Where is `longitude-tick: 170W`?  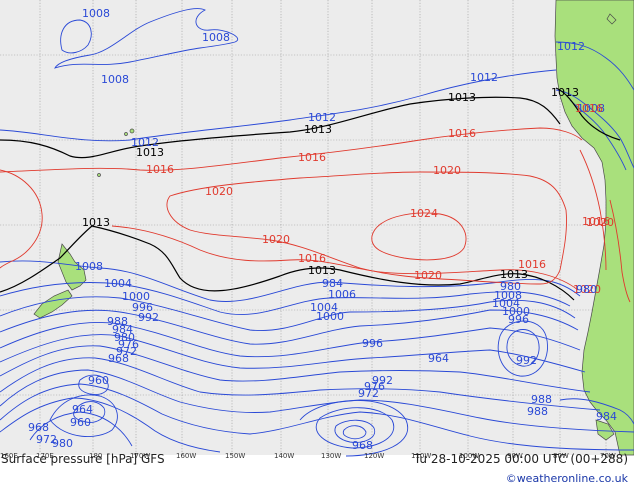 longitude-tick: 170W is located at coordinates (140, 456).